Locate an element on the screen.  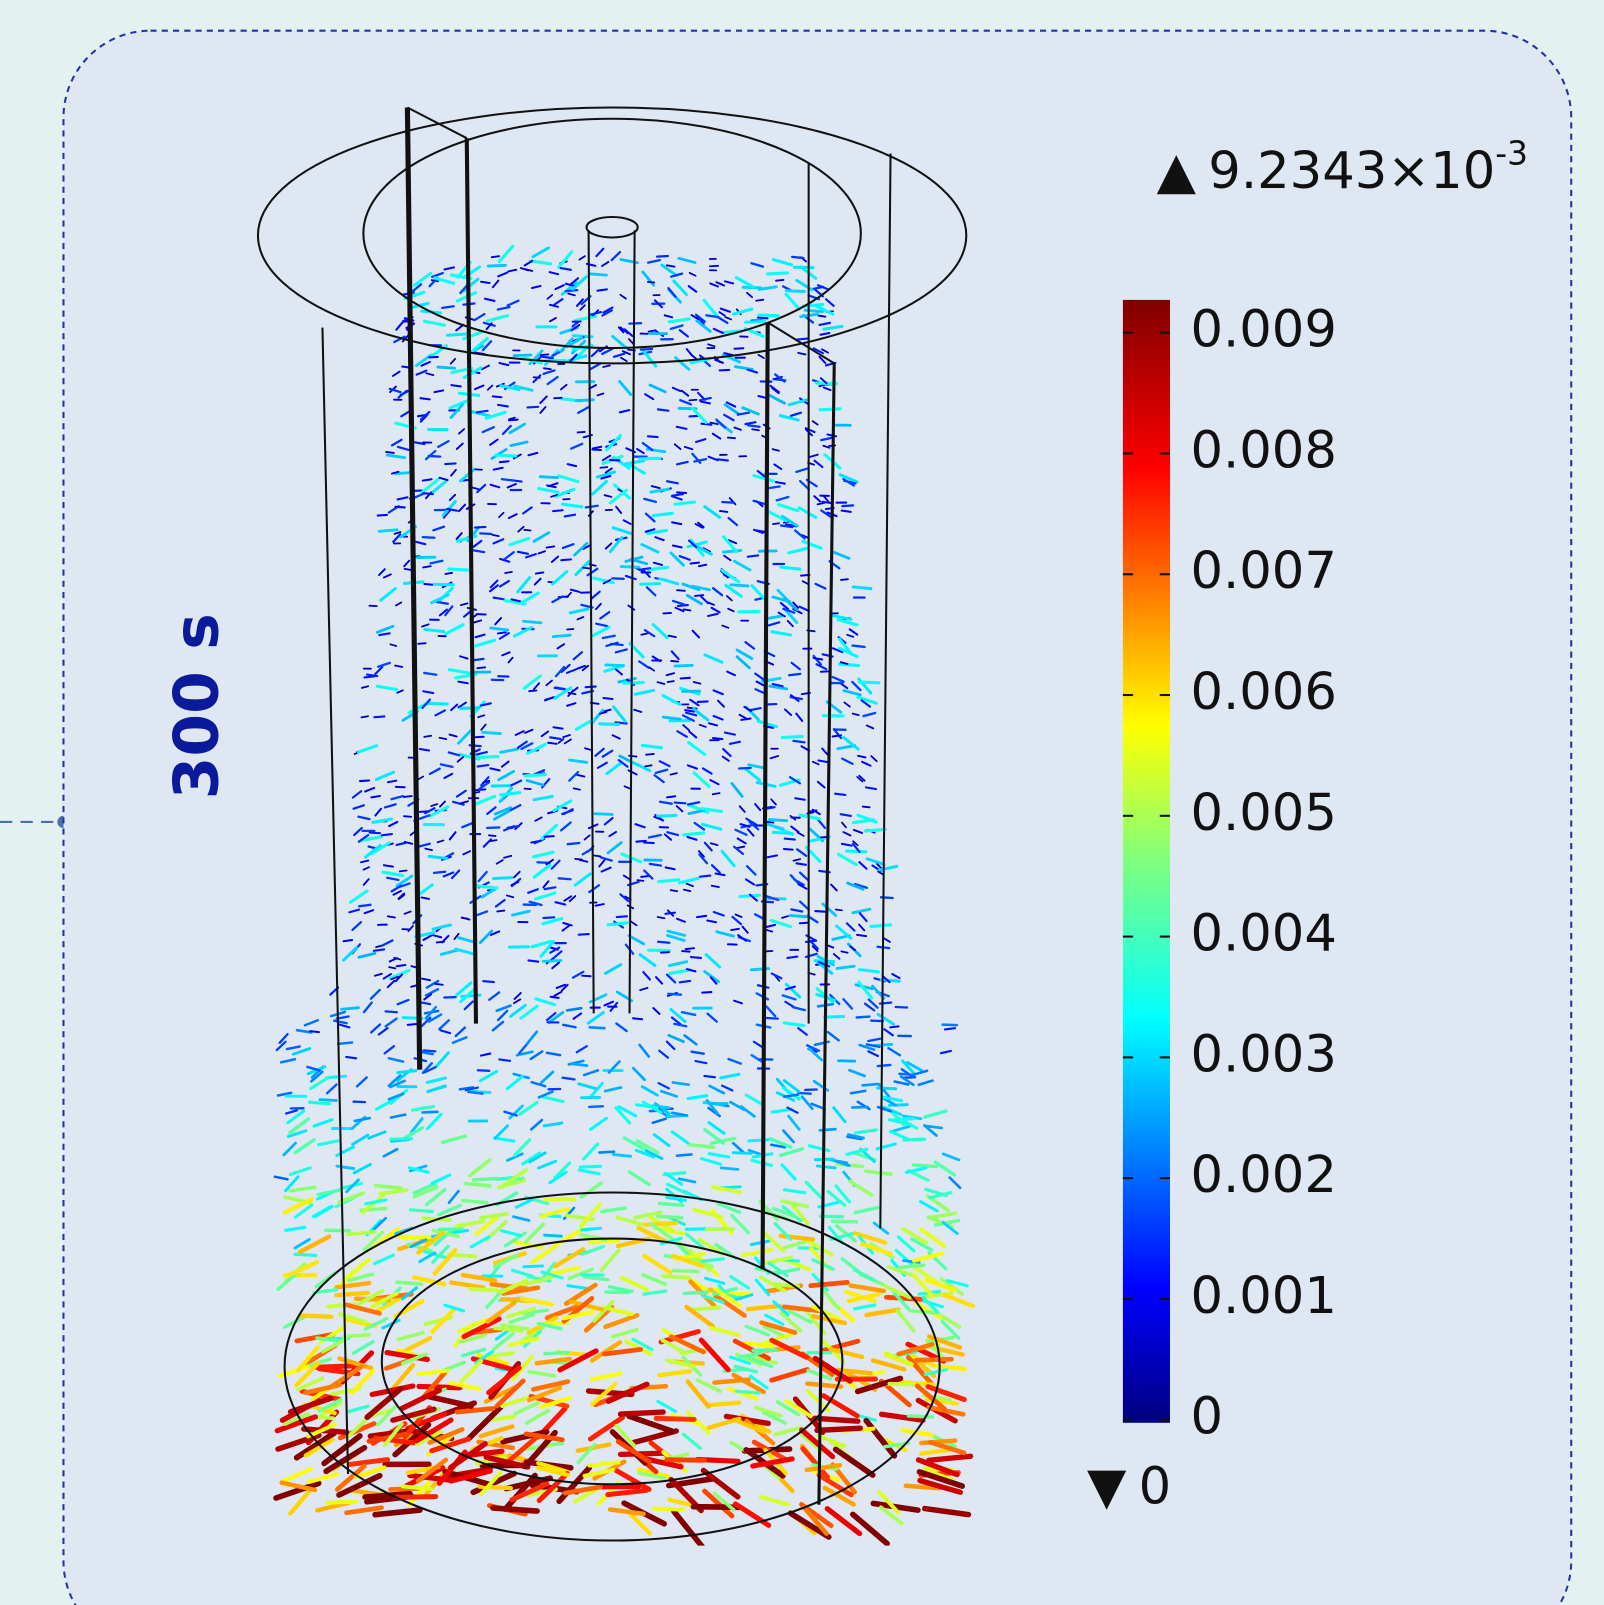
tick-label: 0.002 is located at coordinates (1263, 1175).